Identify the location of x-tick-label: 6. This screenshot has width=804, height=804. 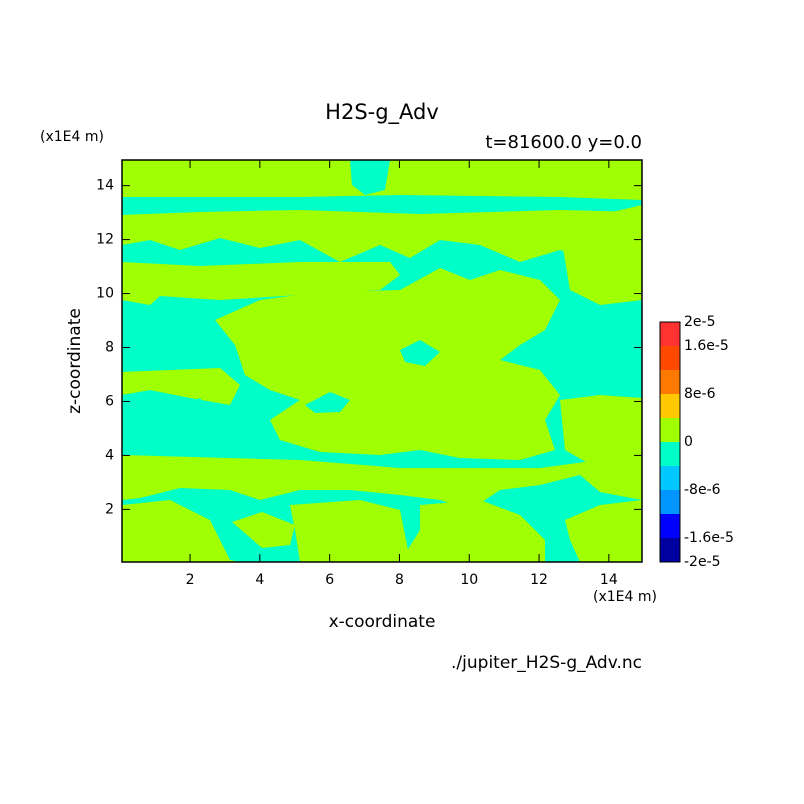
(329, 580).